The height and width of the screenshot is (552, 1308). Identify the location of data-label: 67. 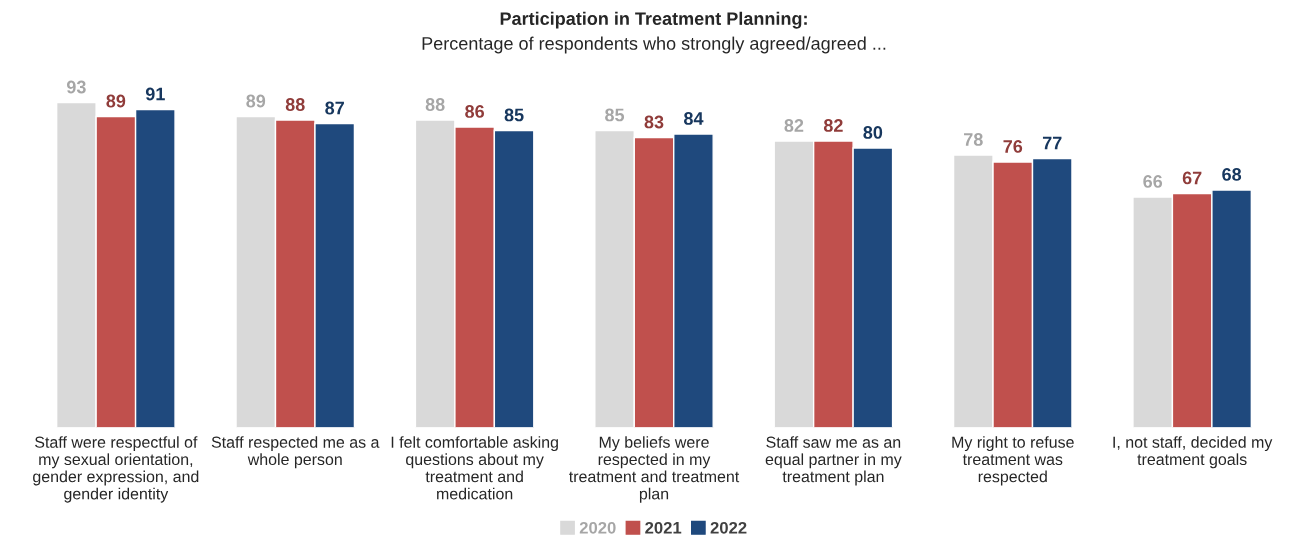
(1192, 178).